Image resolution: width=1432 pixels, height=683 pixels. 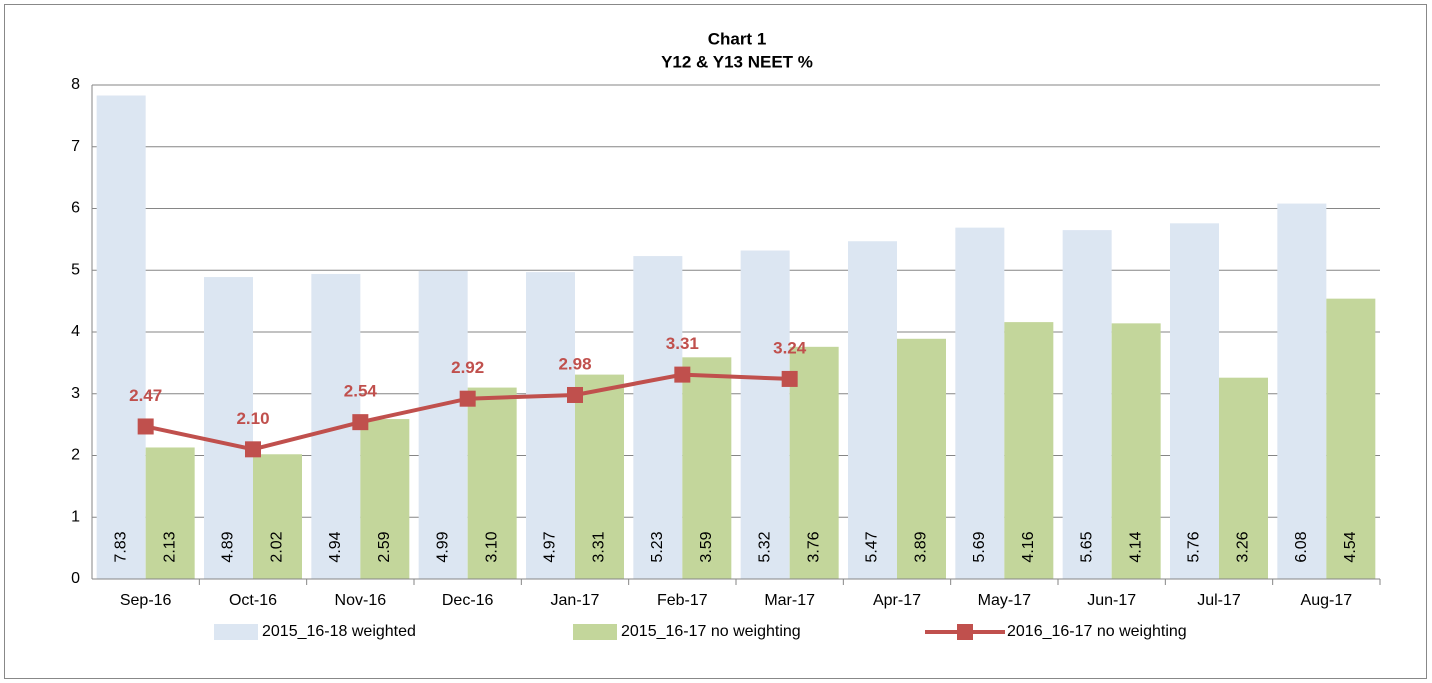 What do you see at coordinates (253, 600) in the screenshot?
I see `x-tick-label: Oct-16` at bounding box center [253, 600].